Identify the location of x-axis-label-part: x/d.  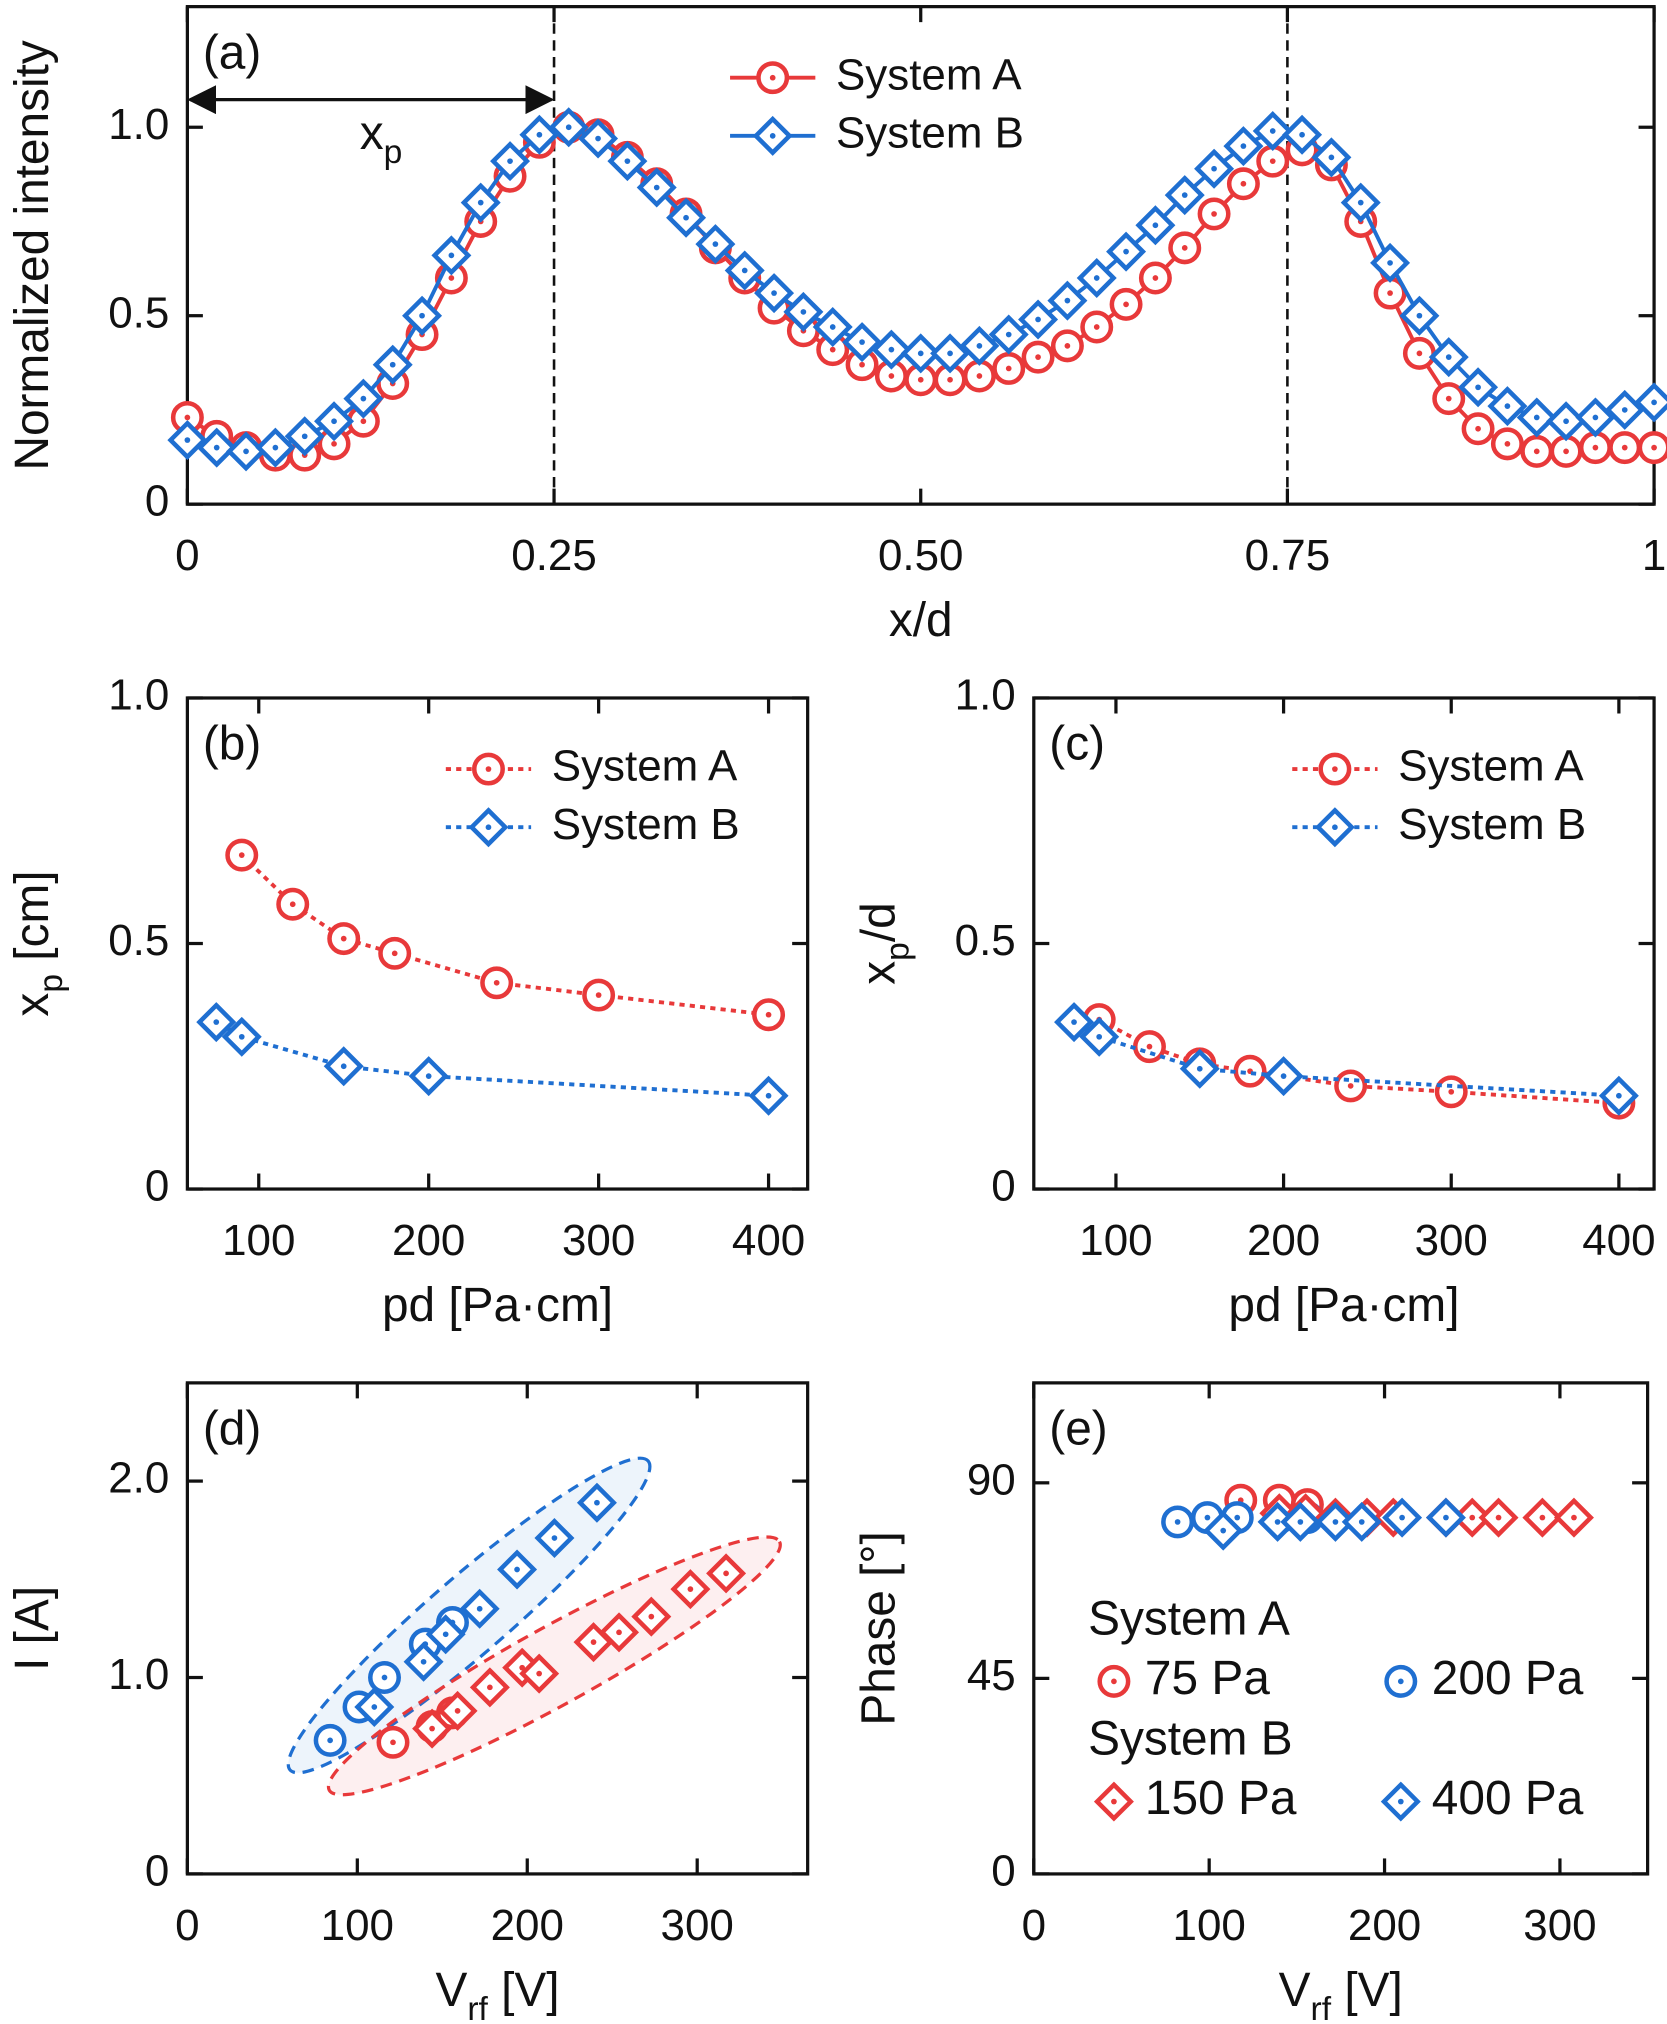
(921, 620).